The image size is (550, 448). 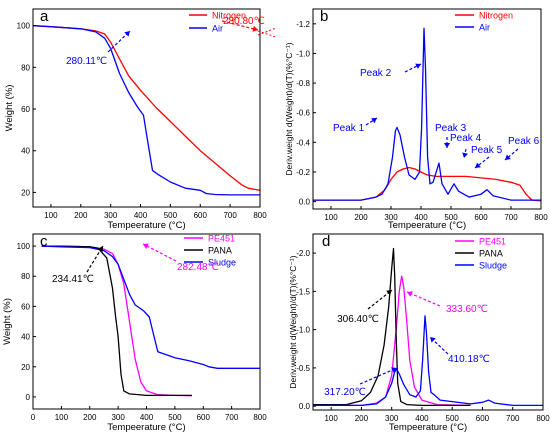 I want to click on tangent-line, so click(x=267, y=34).